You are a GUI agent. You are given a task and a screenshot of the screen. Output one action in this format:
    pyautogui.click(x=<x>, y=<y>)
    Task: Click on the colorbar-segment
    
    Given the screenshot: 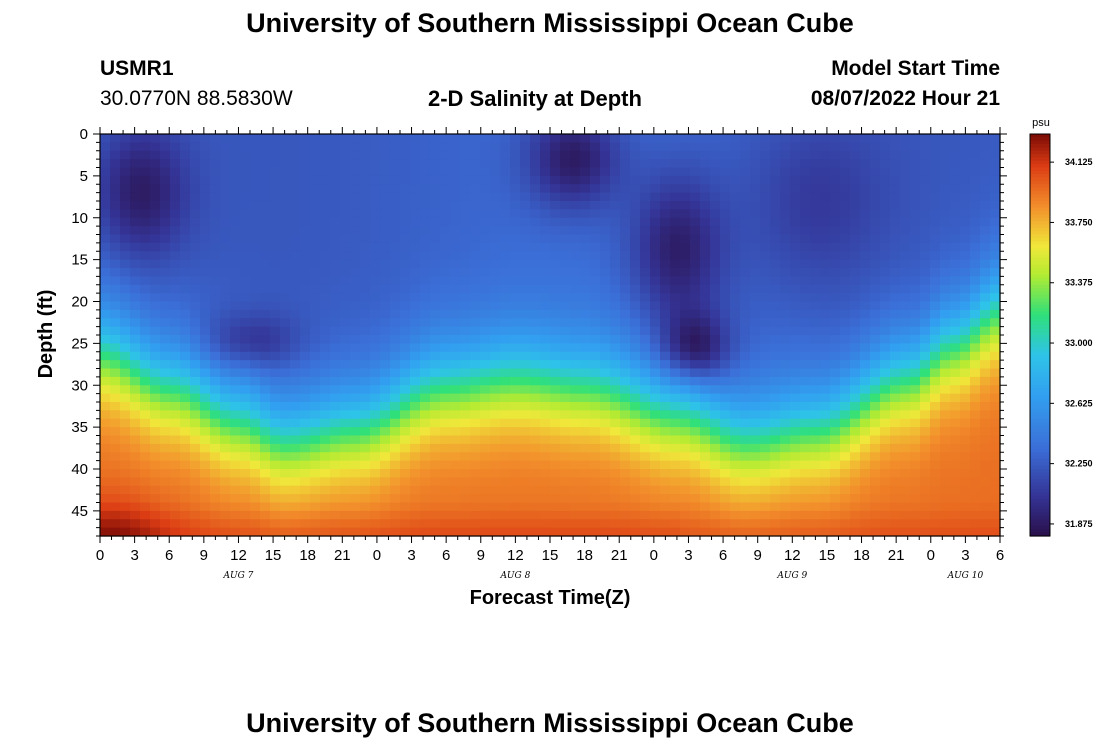 What is the action you would take?
    pyautogui.click(x=1040, y=521)
    